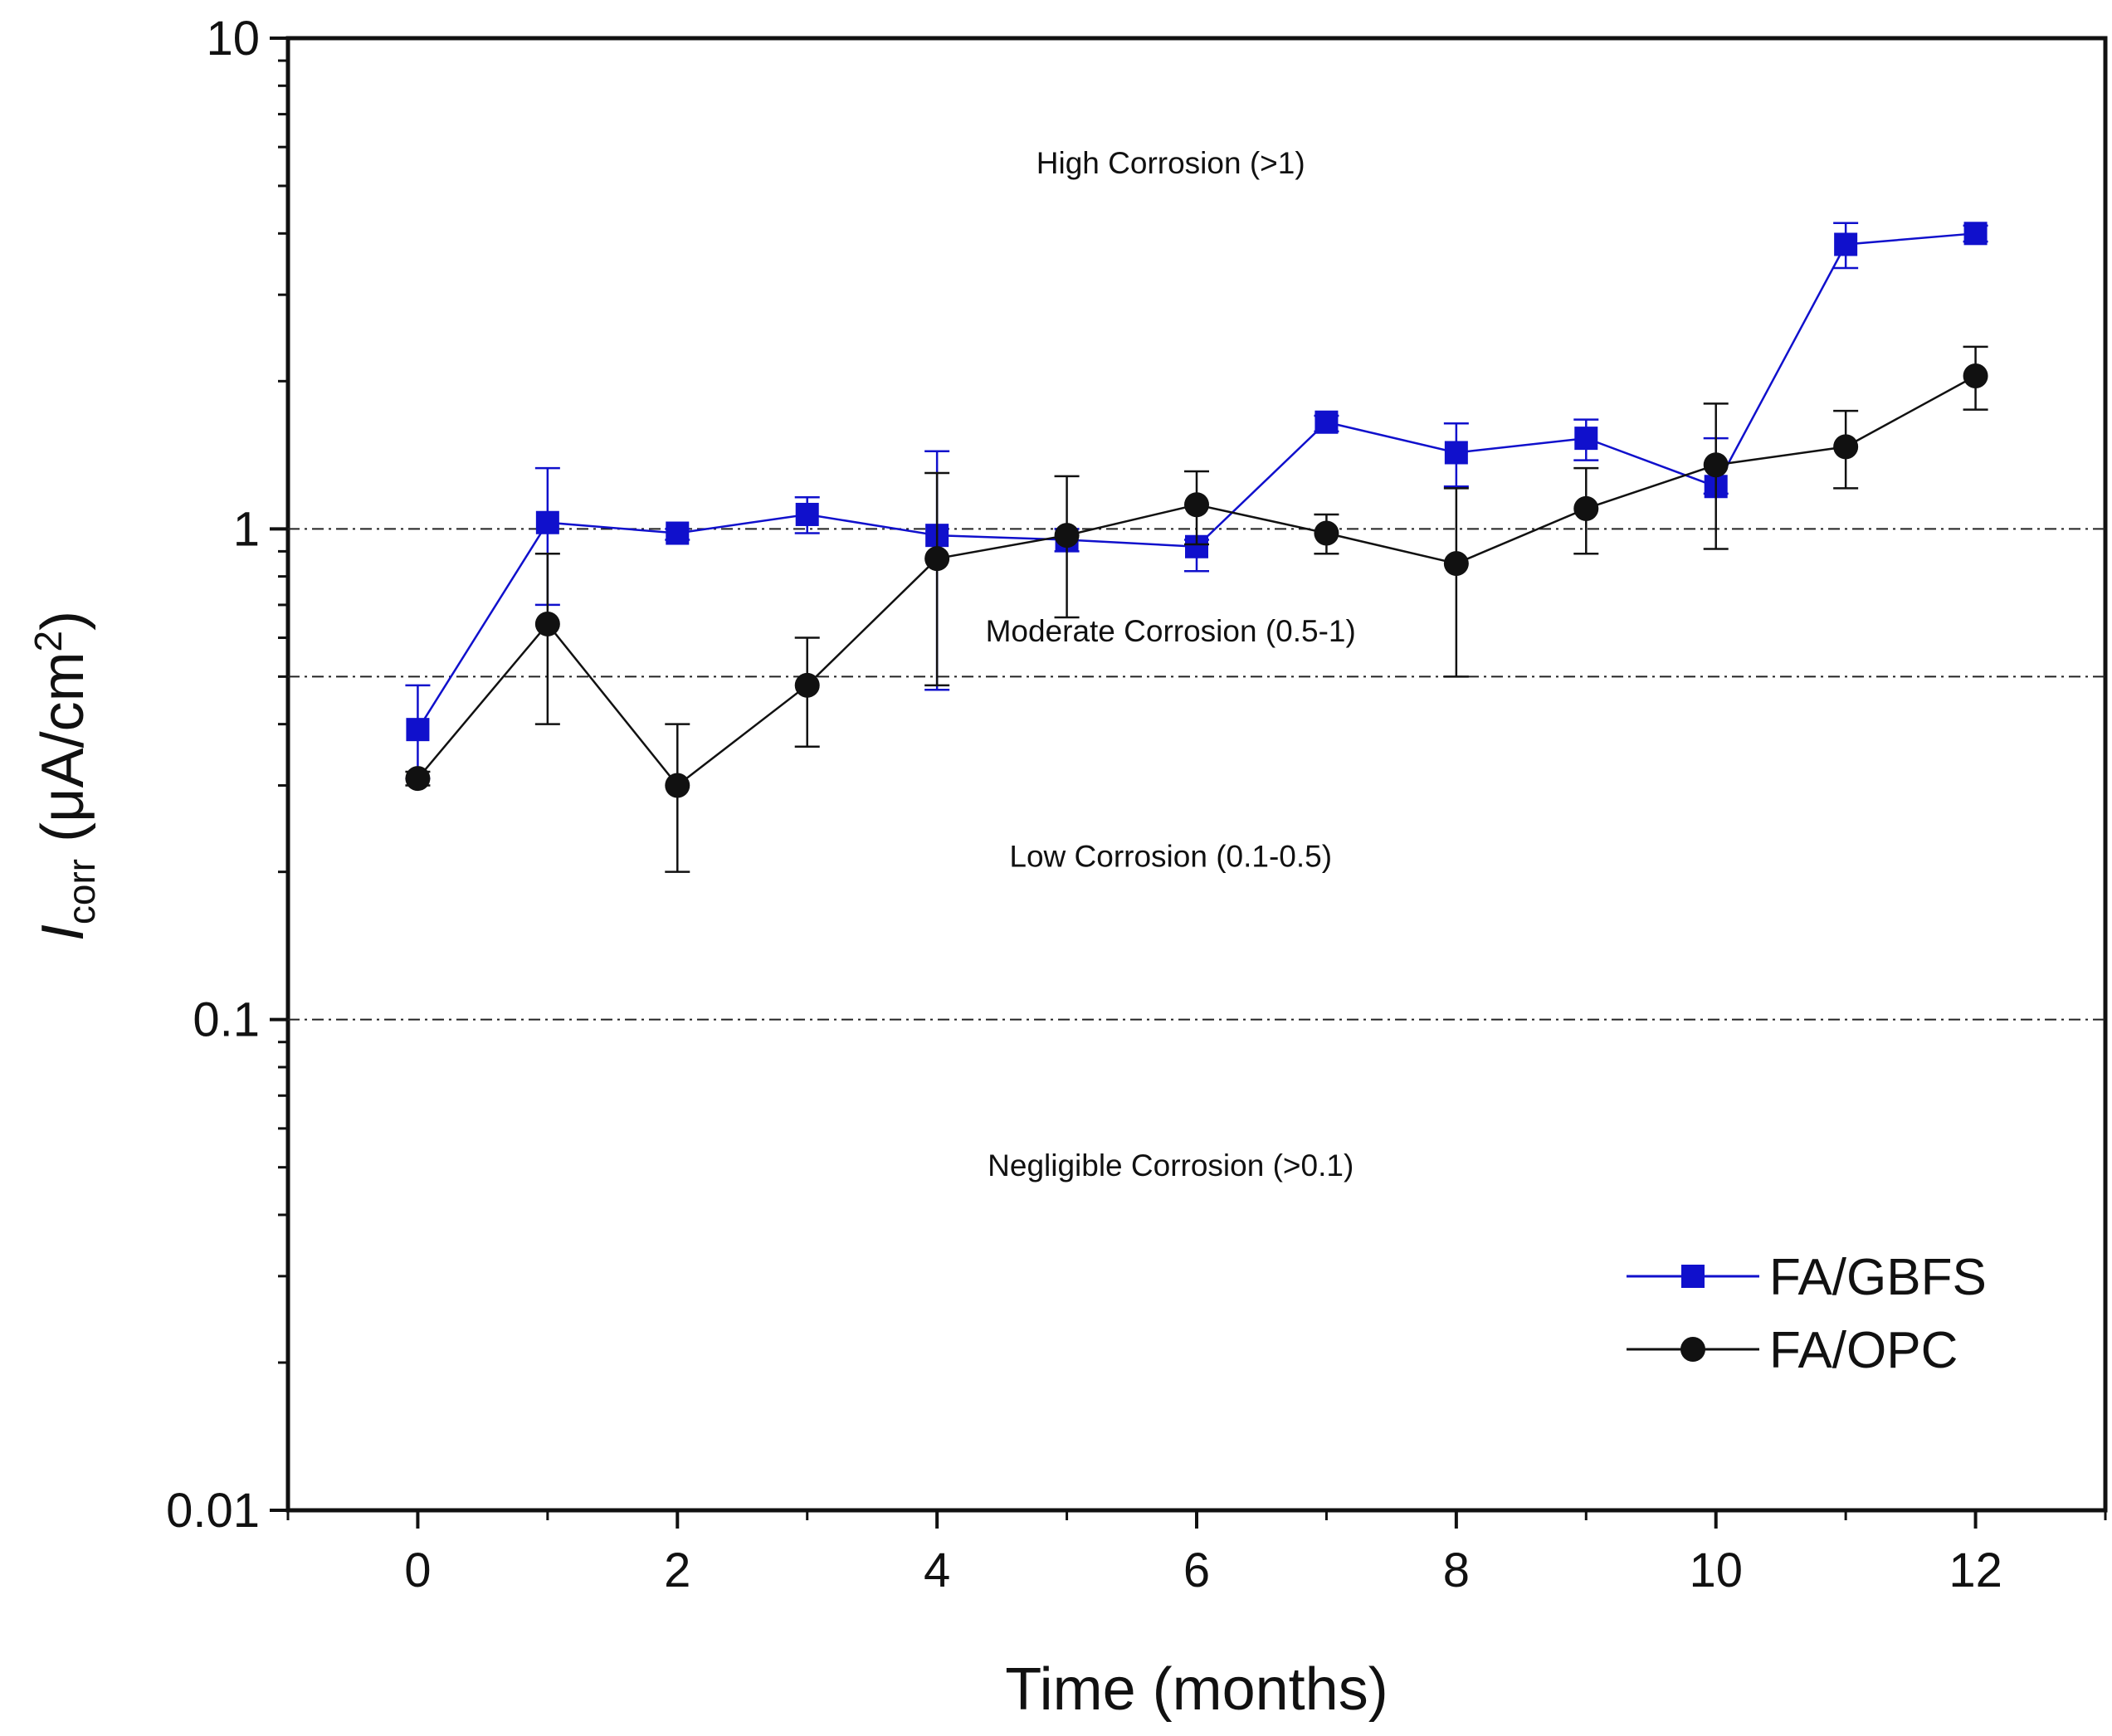 This screenshot has width=2112, height=1736. Describe the element at coordinates (48, 641) in the screenshot. I see `y-axis-title-superscript: 2` at that location.